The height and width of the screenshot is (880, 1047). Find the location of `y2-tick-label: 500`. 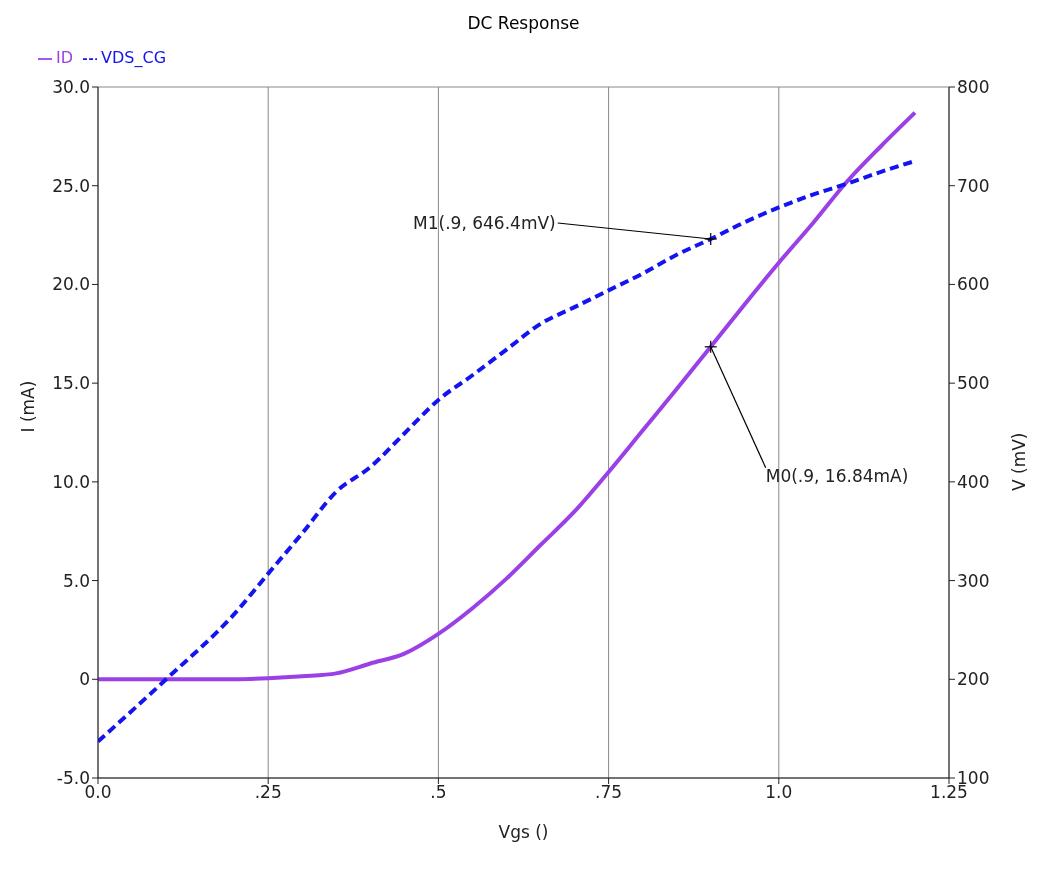

y2-tick-label: 500 is located at coordinates (973, 383).